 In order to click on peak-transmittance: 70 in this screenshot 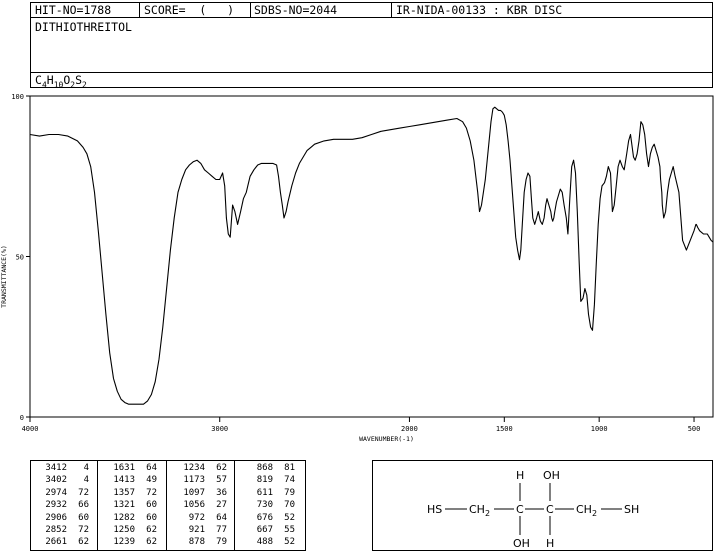, I will do `click(289, 505)`.